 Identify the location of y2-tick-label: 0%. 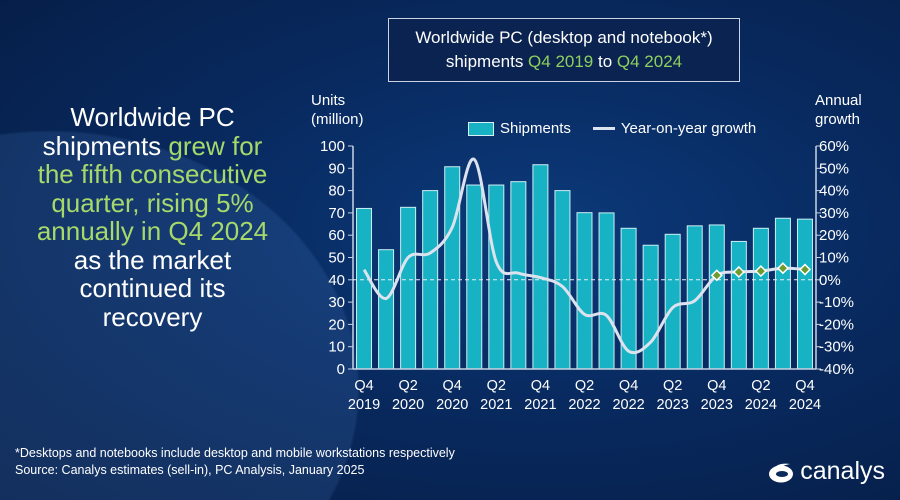
(830, 280).